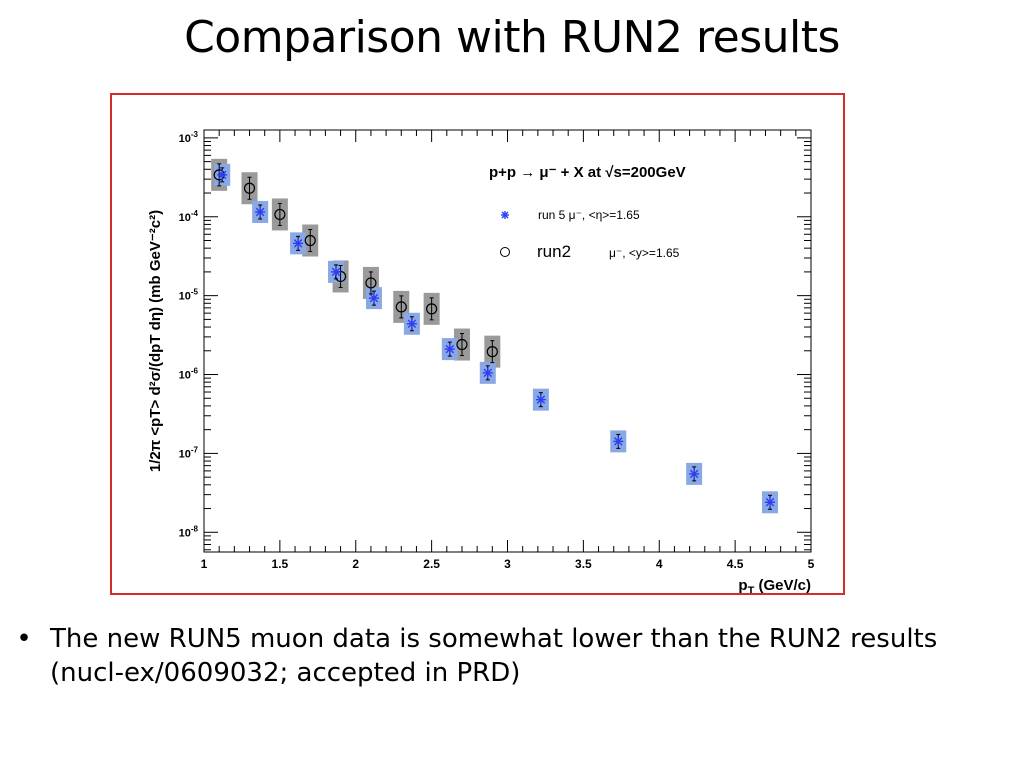 This screenshot has width=1024, height=768. Describe the element at coordinates (189, 216) in the screenshot. I see `y-tick-label: 10⁻⁴` at that location.